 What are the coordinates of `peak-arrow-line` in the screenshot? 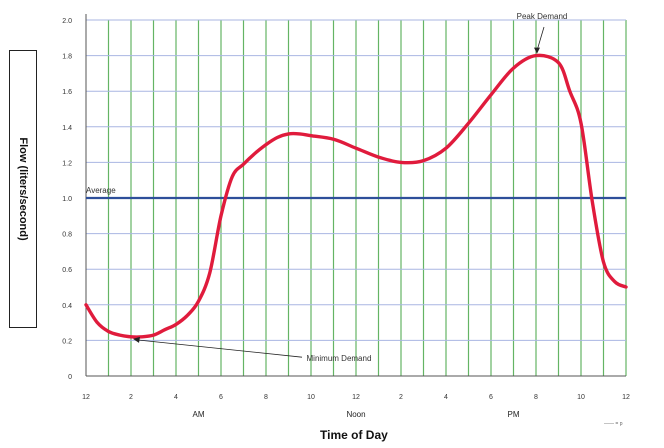 It's located at (540, 38).